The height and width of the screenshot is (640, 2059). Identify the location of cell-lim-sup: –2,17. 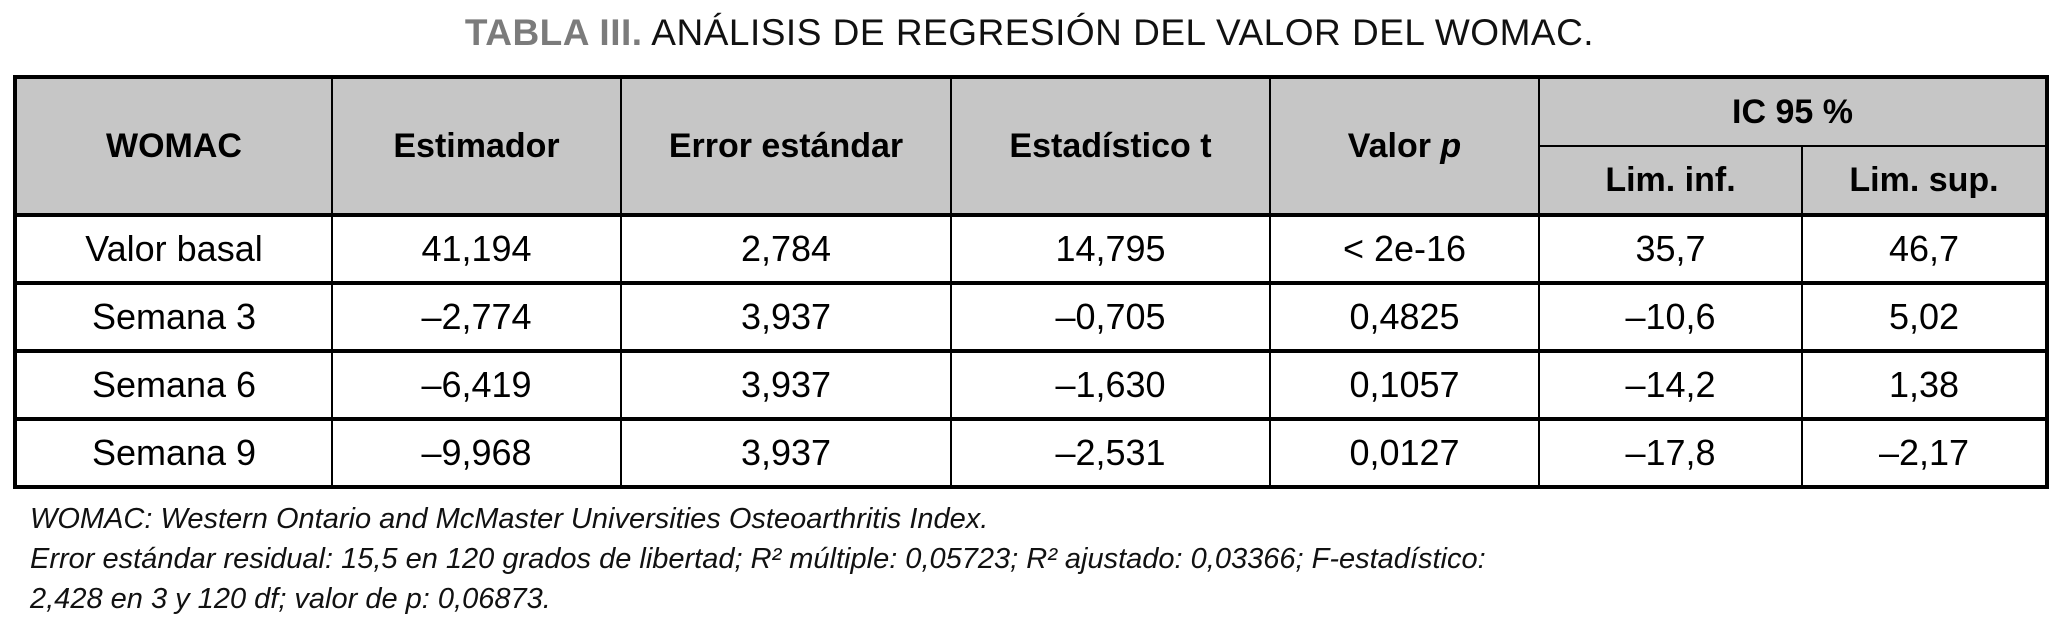
(1924, 453).